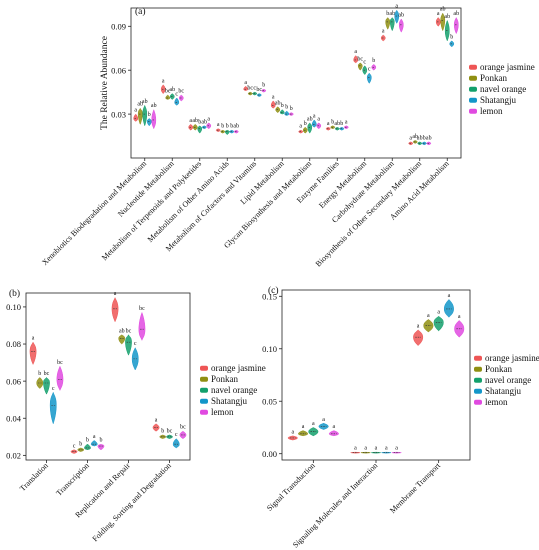 The image size is (539, 550). I want to click on x-tick-label-membrane-transport: Membrane Transport, so click(415, 488).